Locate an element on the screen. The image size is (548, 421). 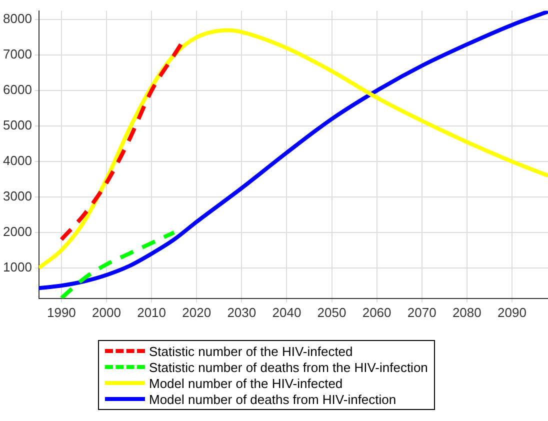
x-tick-label: 2070 is located at coordinates (421, 312).